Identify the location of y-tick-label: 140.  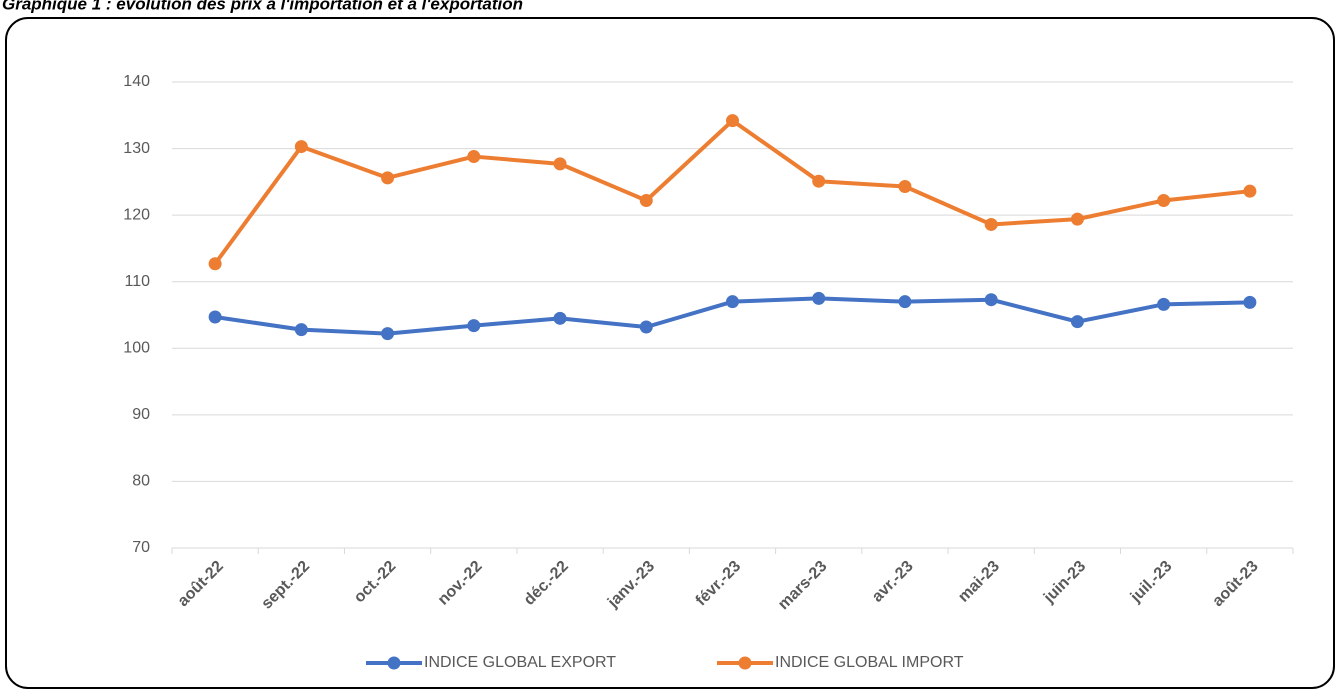
(136, 81).